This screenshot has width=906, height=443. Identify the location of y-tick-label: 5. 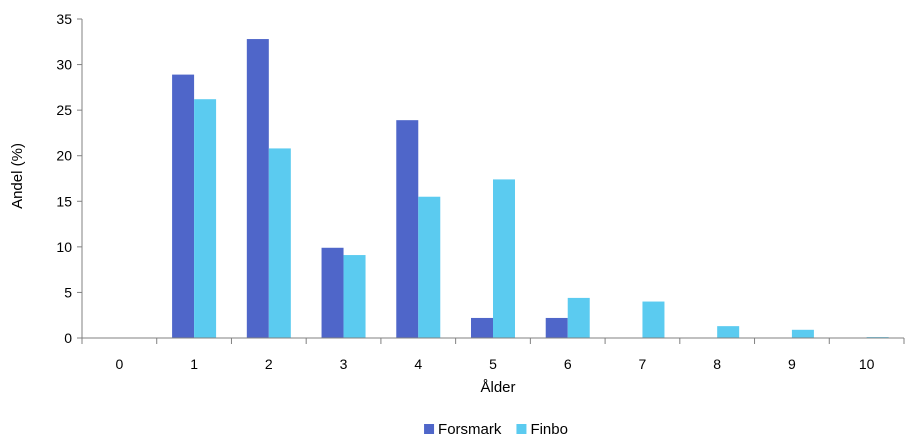
(68, 292).